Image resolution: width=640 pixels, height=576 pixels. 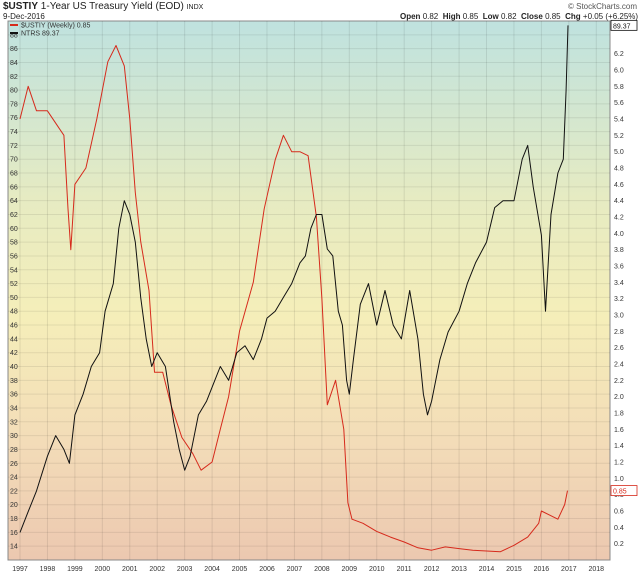 I want to click on left-tick-label: 54, so click(x=14, y=270).